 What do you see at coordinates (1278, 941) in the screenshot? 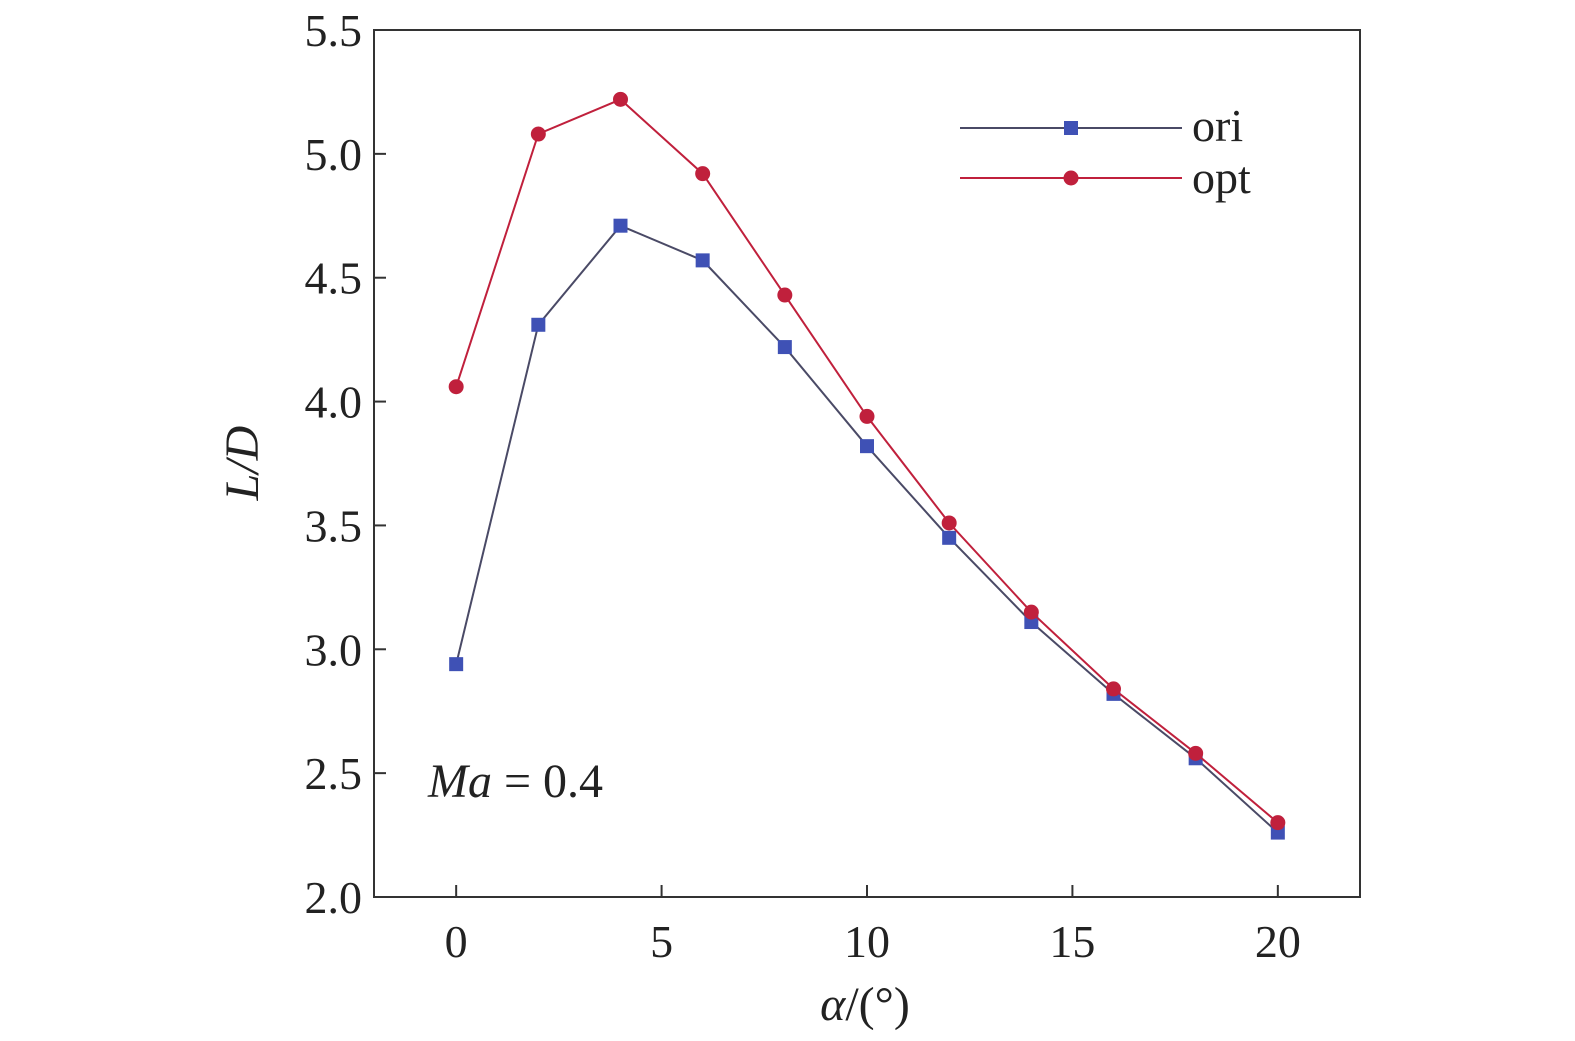
I see `x-tick-label-4: 20` at bounding box center [1278, 941].